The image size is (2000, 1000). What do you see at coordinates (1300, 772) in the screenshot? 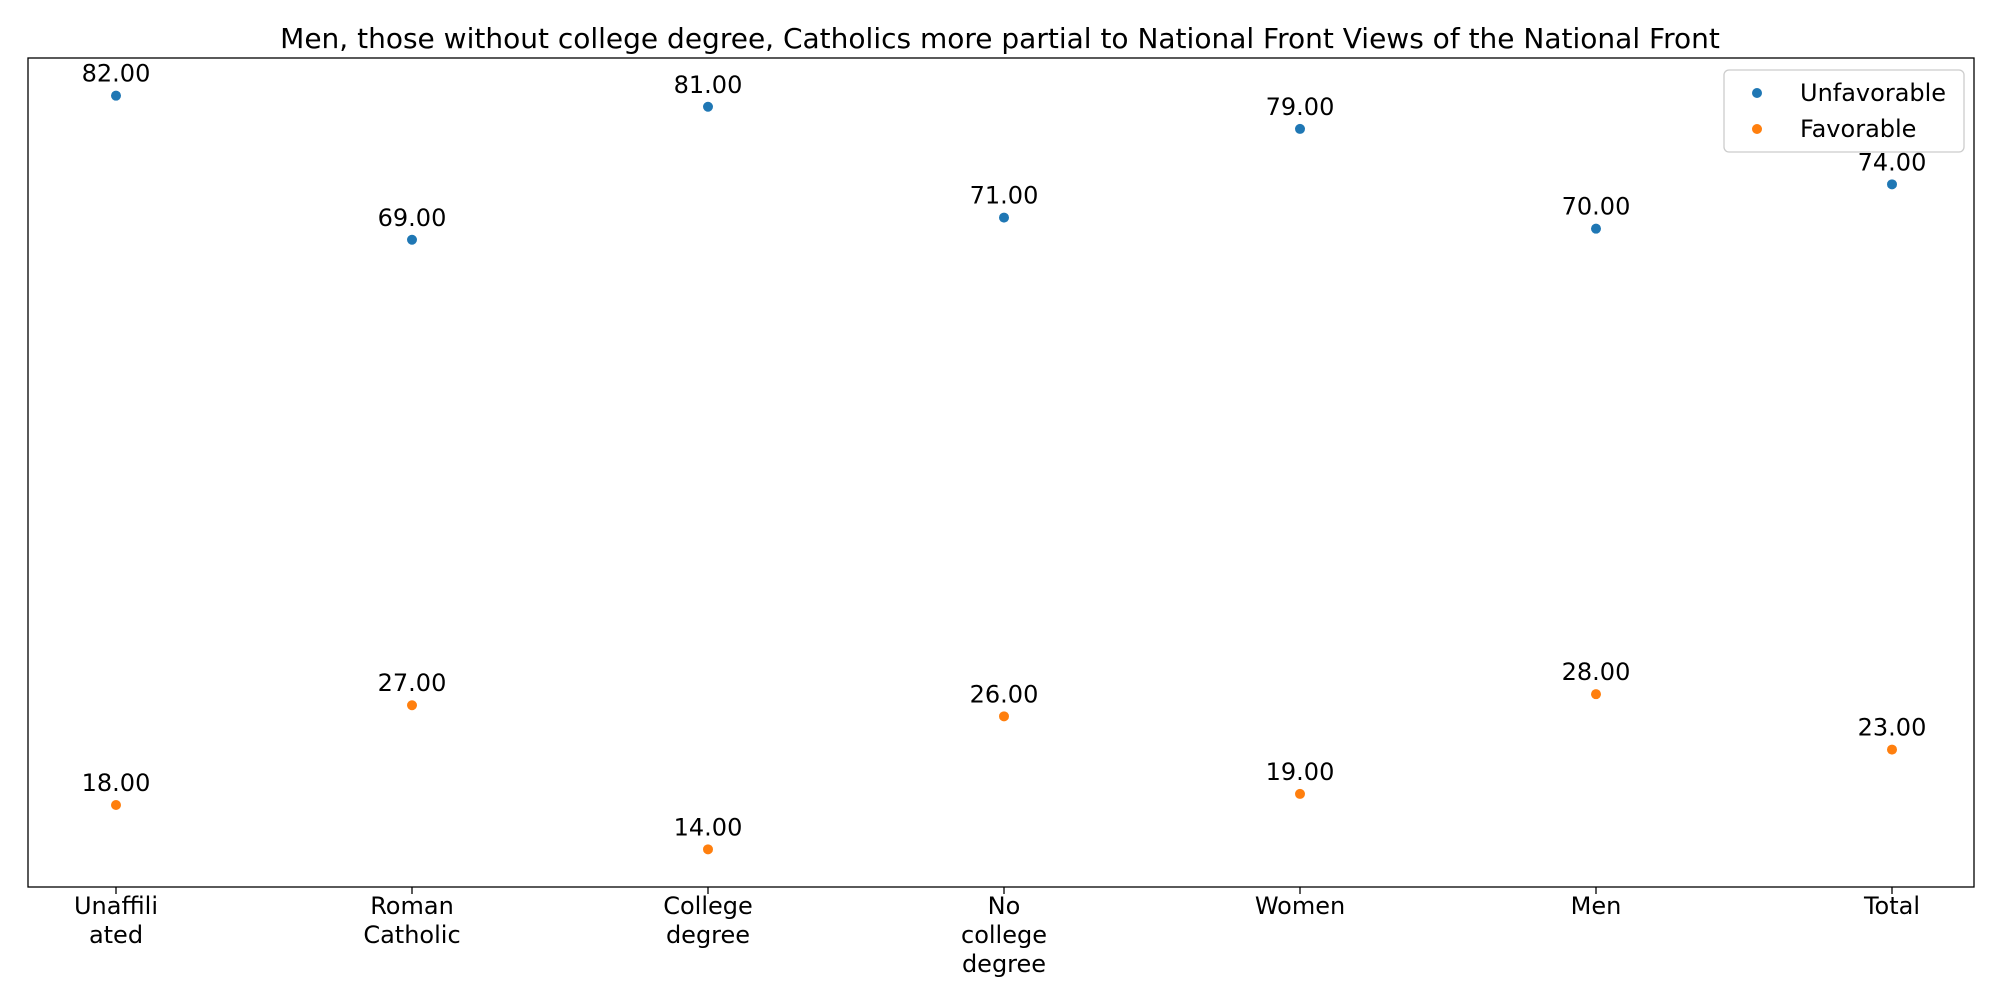
I see `favorable-data-label: 19.00` at bounding box center [1300, 772].